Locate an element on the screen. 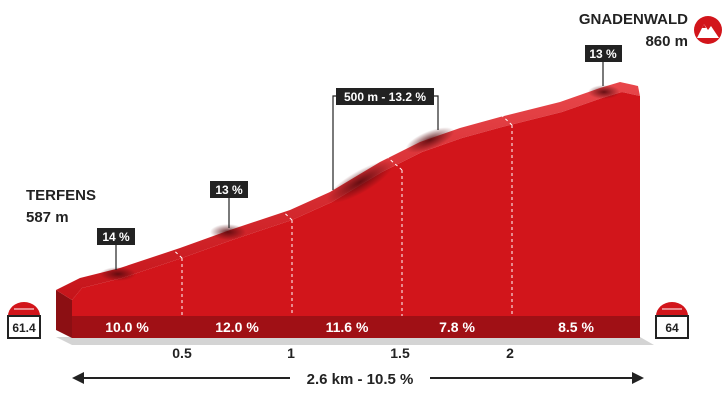  segment-gradient-2: 12.0 % is located at coordinates (237, 327).